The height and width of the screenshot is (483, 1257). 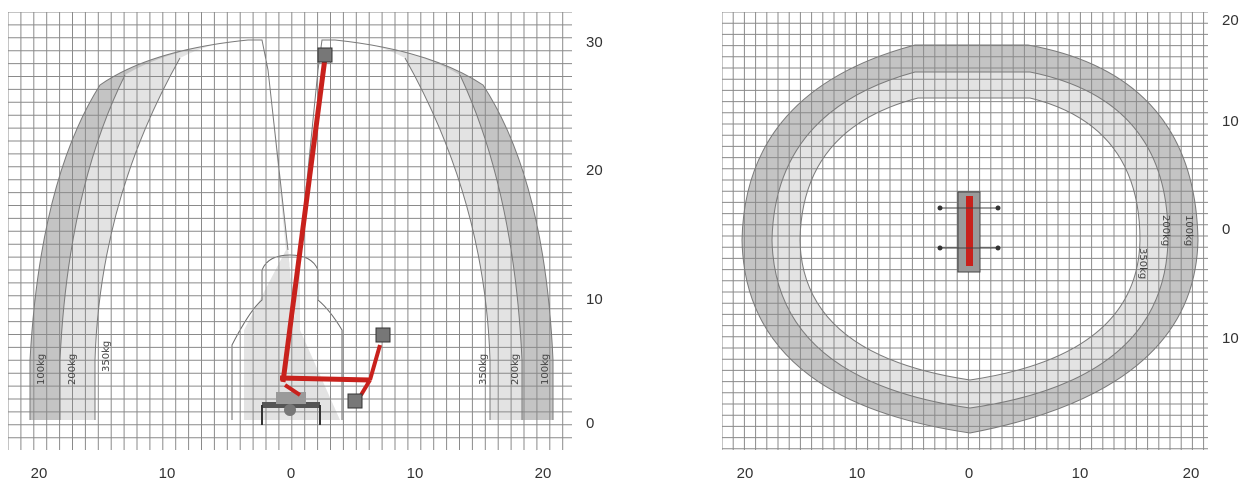 What do you see at coordinates (326, 236) in the screenshot?
I see `boom-lift-side` at bounding box center [326, 236].